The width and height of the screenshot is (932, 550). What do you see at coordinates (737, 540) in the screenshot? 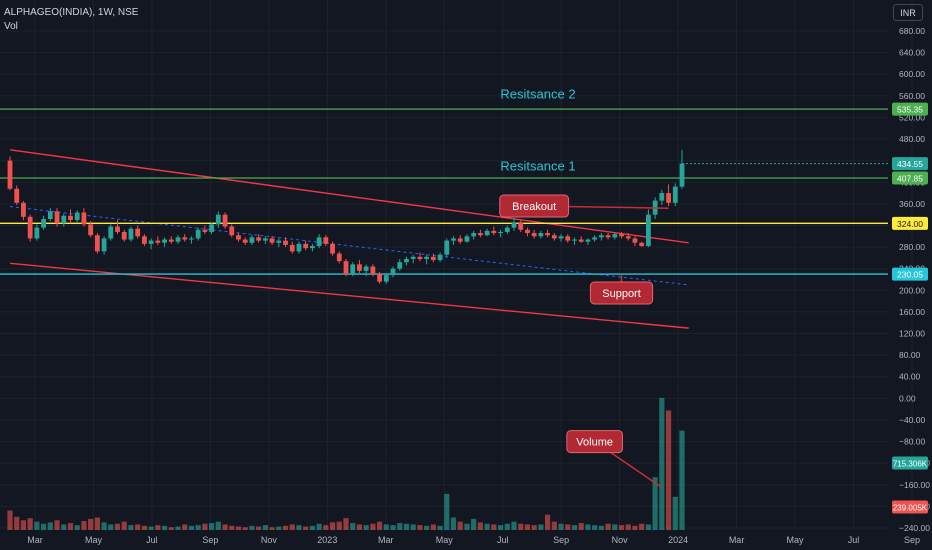
I see `time-tick-label: Mar` at bounding box center [737, 540].